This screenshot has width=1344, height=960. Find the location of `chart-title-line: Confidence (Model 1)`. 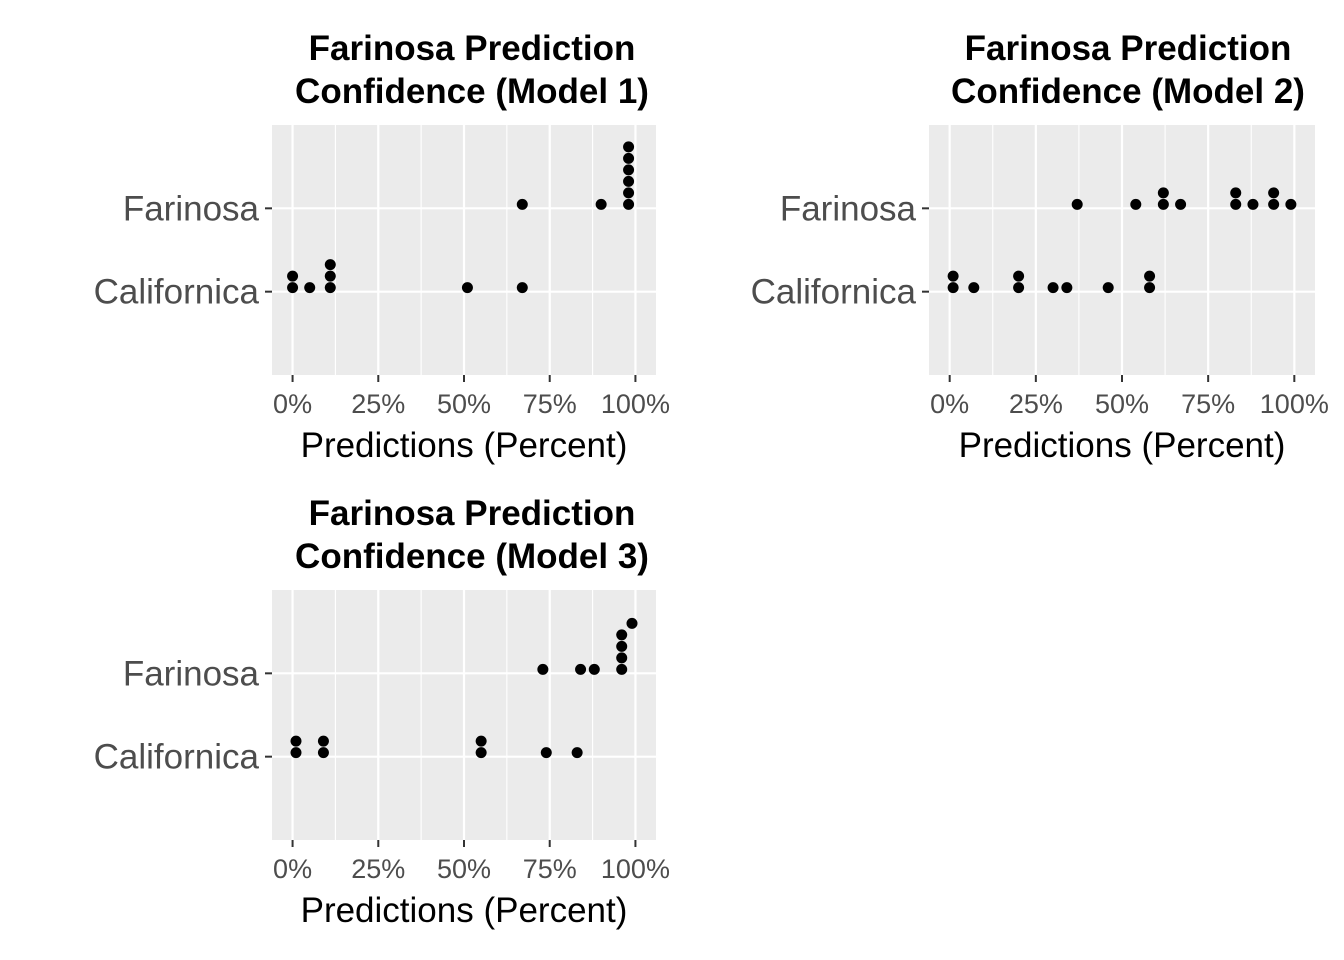

chart-title-line: Confidence (Model 1) is located at coordinates (472, 91).